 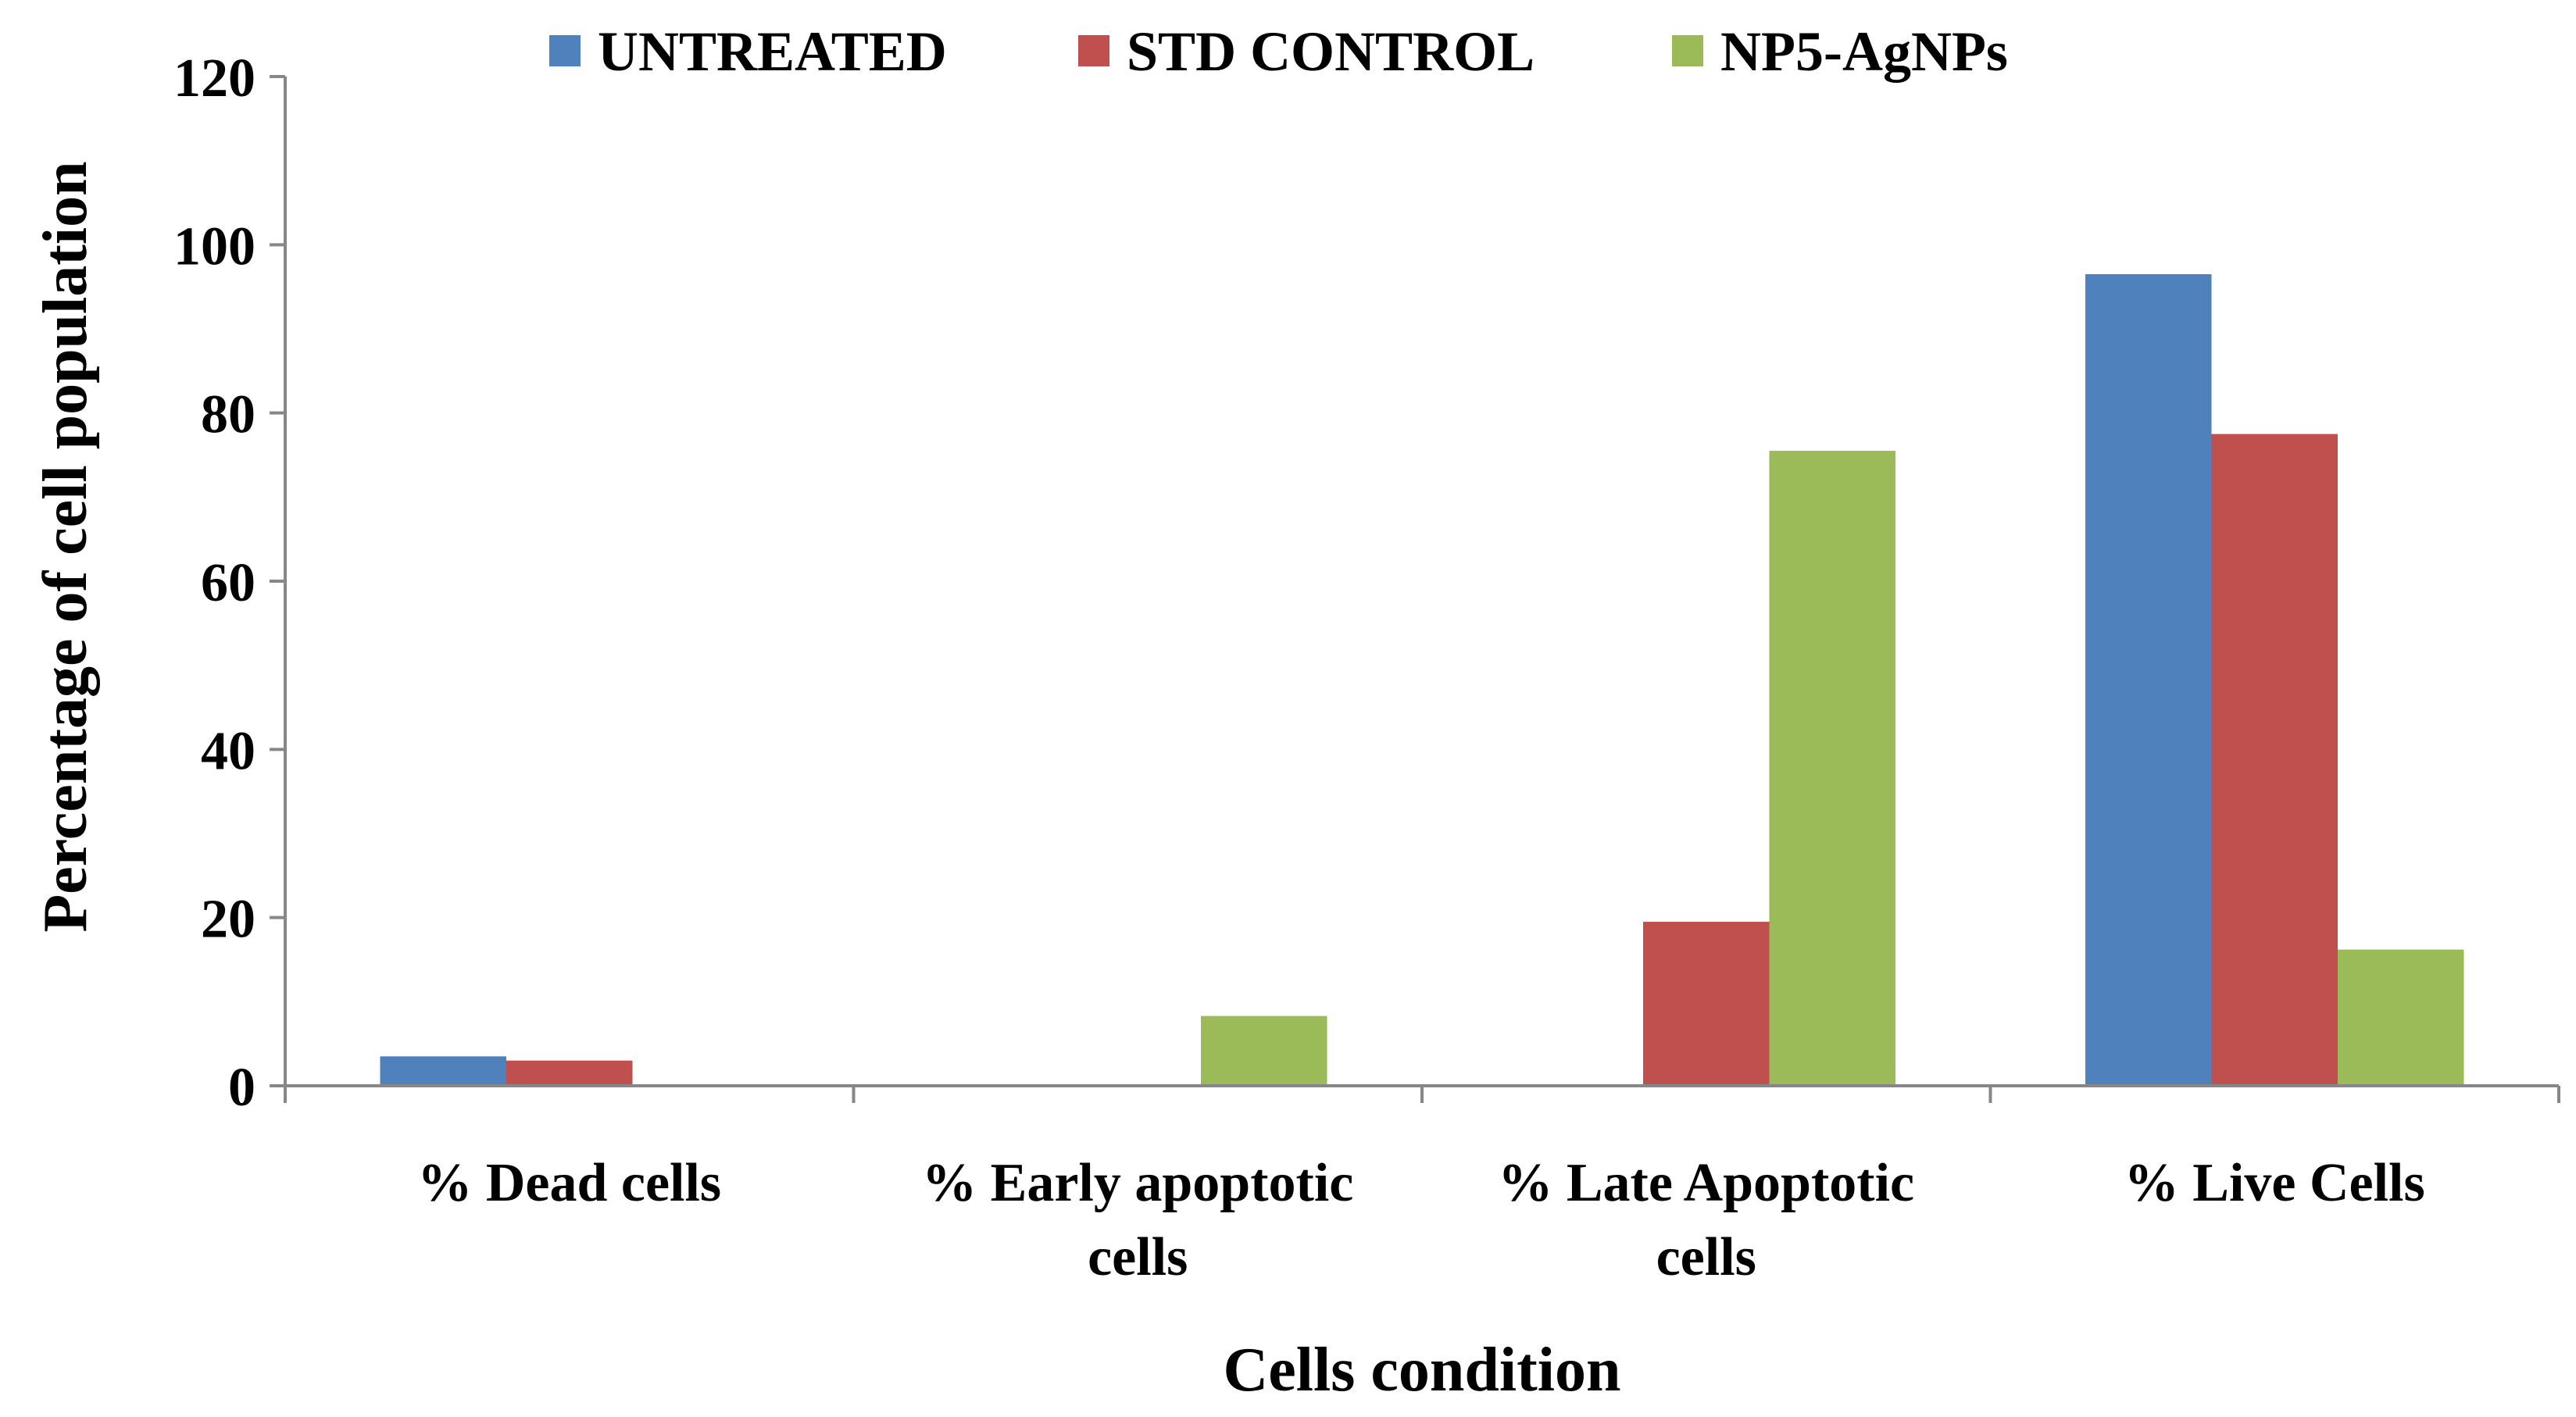 I want to click on x-tick-label: % Live Cells, so click(x=2274, y=1183).